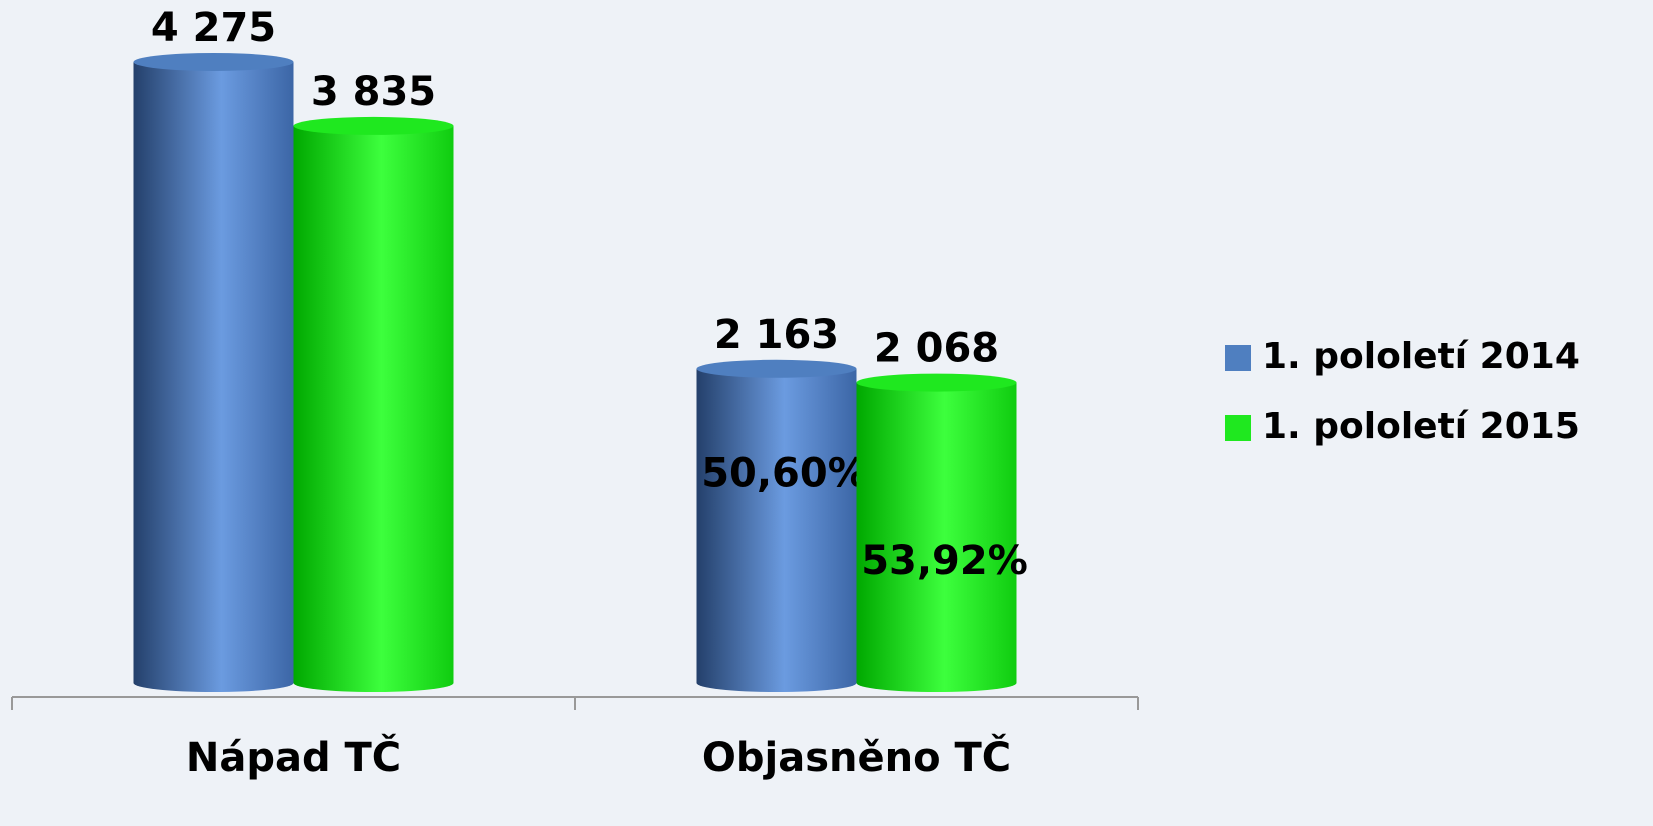 The height and width of the screenshot is (826, 1653). What do you see at coordinates (1421, 356) in the screenshot?
I see `legend-label: 1. pololetí 2014` at bounding box center [1421, 356].